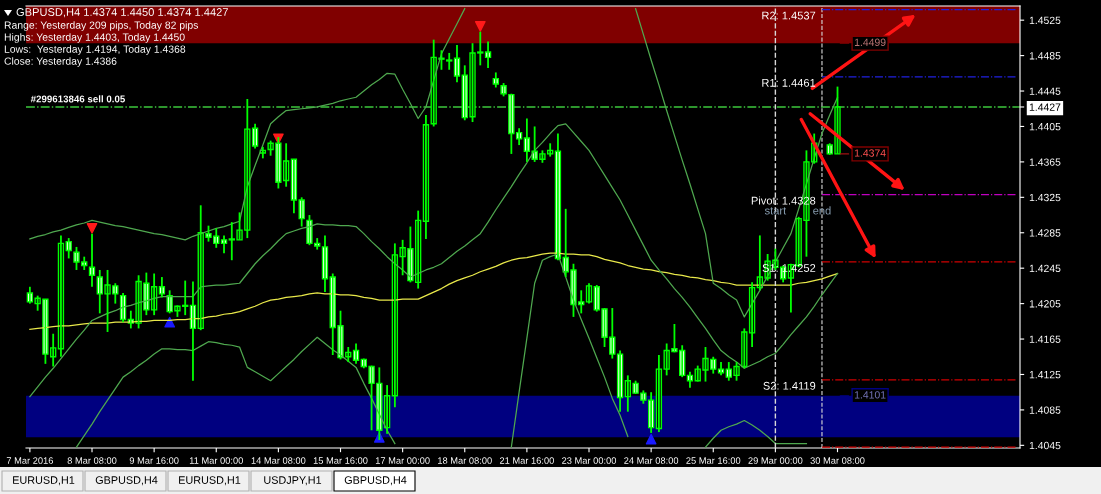  I want to click on x-tick-label: 30 Mar 08:00, so click(837, 460).